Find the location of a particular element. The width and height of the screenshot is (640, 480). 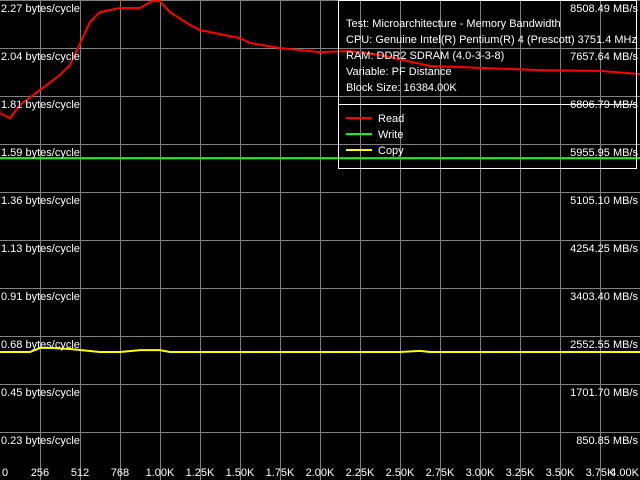

y-tick-label-right: 4254.25 MB/s is located at coordinates (604, 249).